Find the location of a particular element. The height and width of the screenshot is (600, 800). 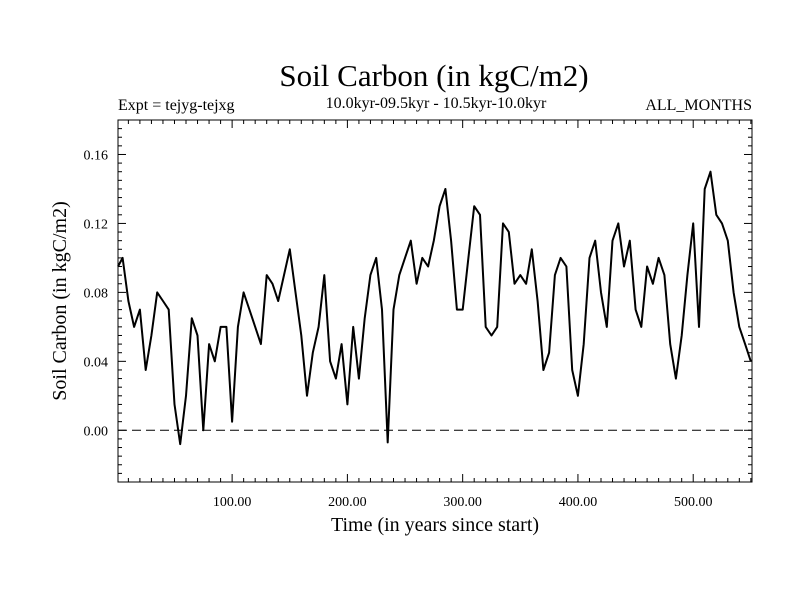

x-axis-tick-labels: 100.00 200.00 300.00 400.00 500.00 is located at coordinates (463, 502).